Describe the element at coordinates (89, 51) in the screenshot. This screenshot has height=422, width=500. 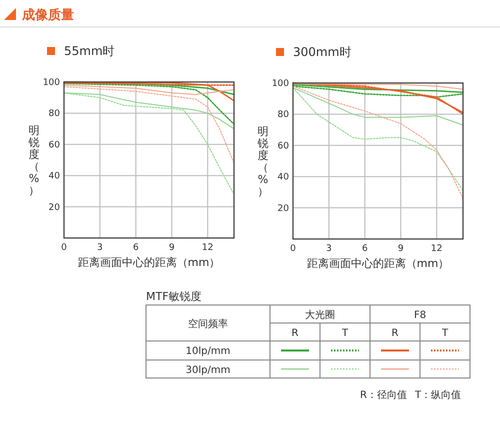
I see `chart-title: 55mm时` at that location.